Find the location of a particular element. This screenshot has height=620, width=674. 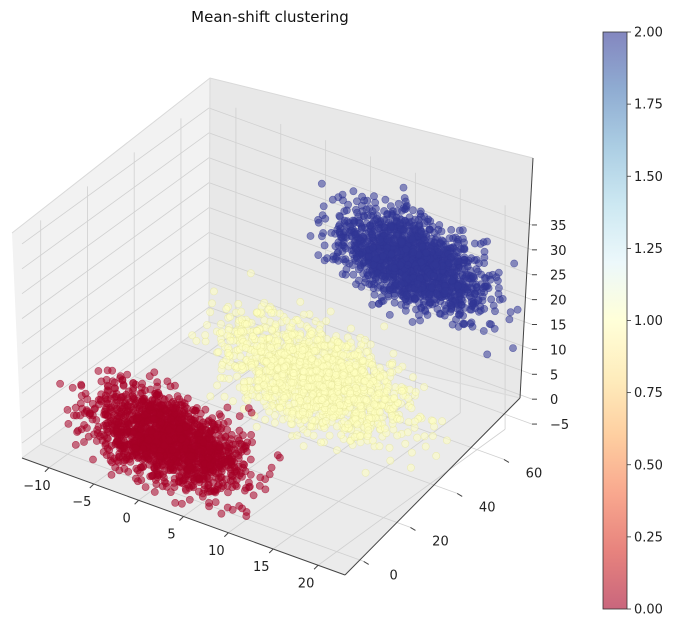

z-tick-label: −5 is located at coordinates (559, 425).